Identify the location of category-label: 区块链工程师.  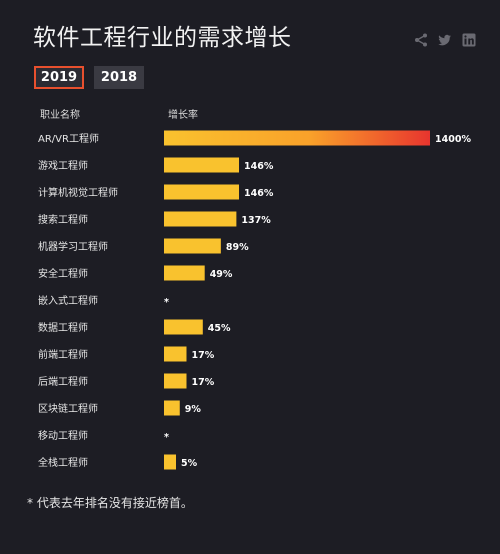
(68, 408).